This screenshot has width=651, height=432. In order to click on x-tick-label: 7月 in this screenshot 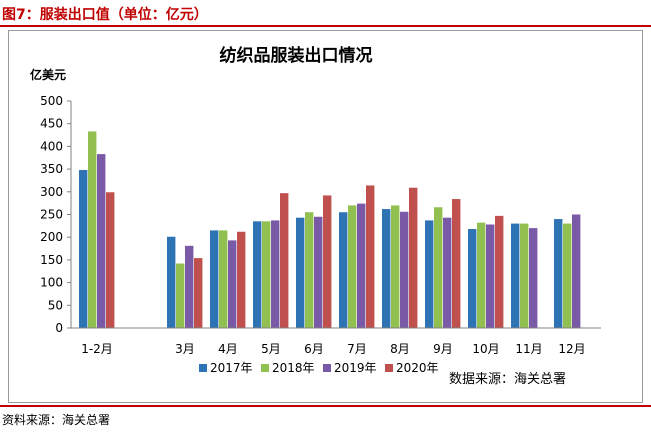, I will do `click(357, 349)`.